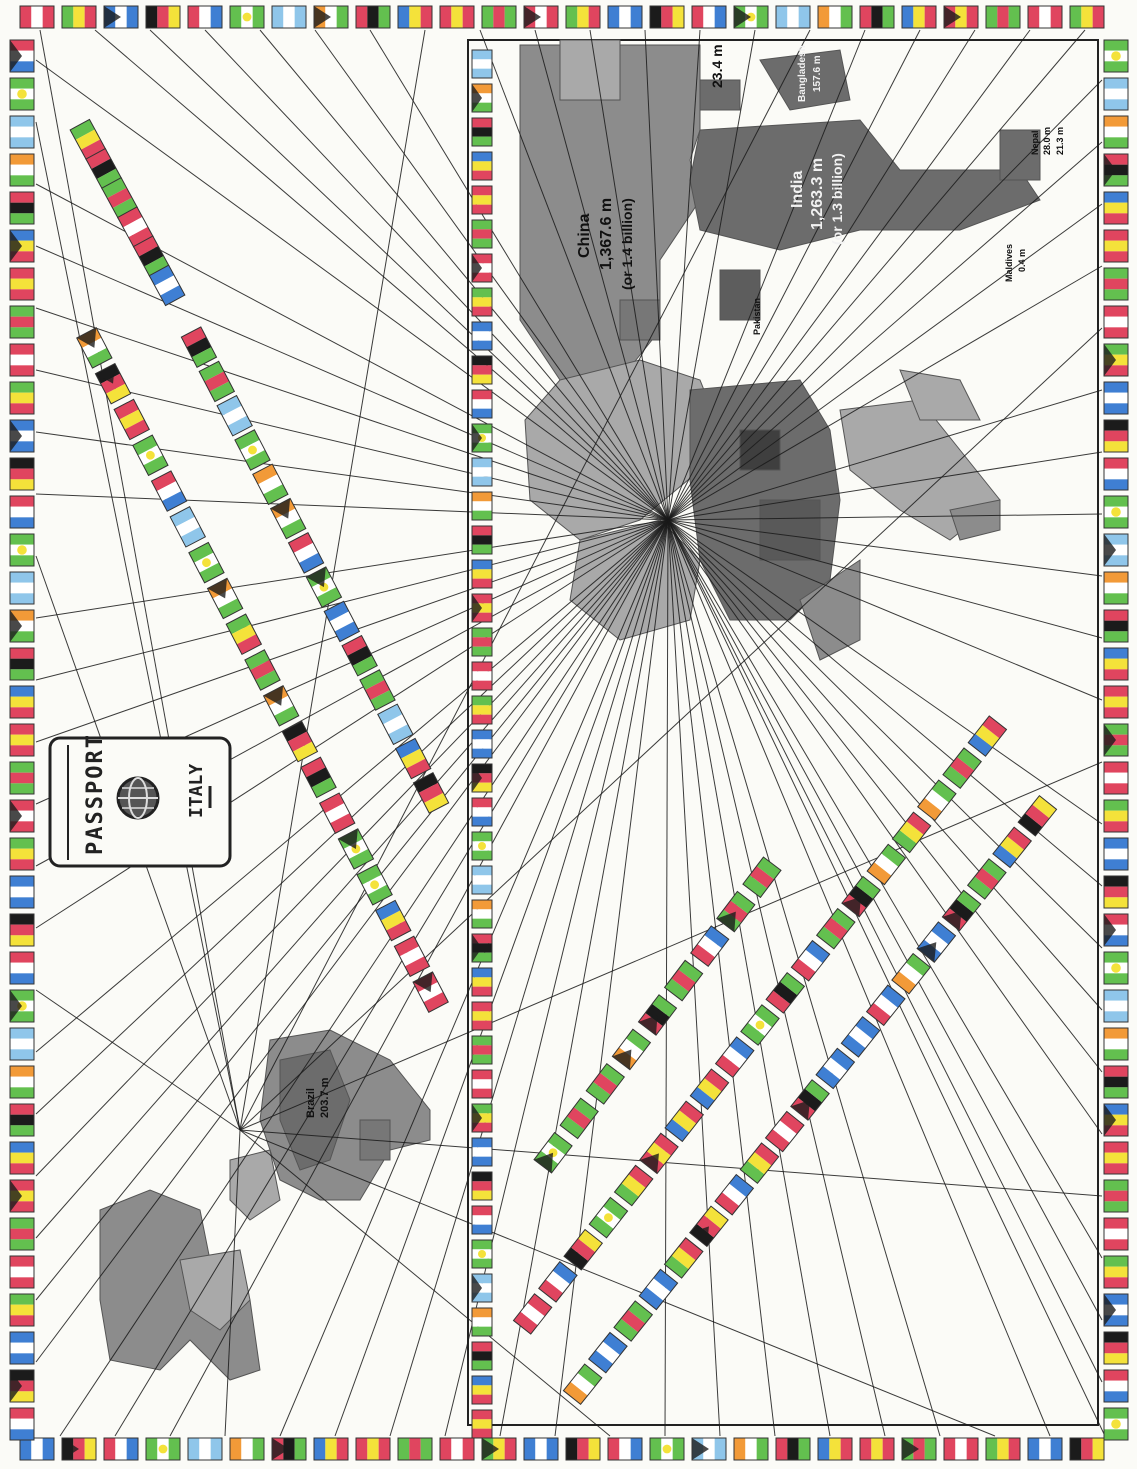 This screenshot has height=1469, width=1137. Describe the element at coordinates (627, 244) in the screenshot. I see `china-alt-label: (or 1.4 billion)` at that location.